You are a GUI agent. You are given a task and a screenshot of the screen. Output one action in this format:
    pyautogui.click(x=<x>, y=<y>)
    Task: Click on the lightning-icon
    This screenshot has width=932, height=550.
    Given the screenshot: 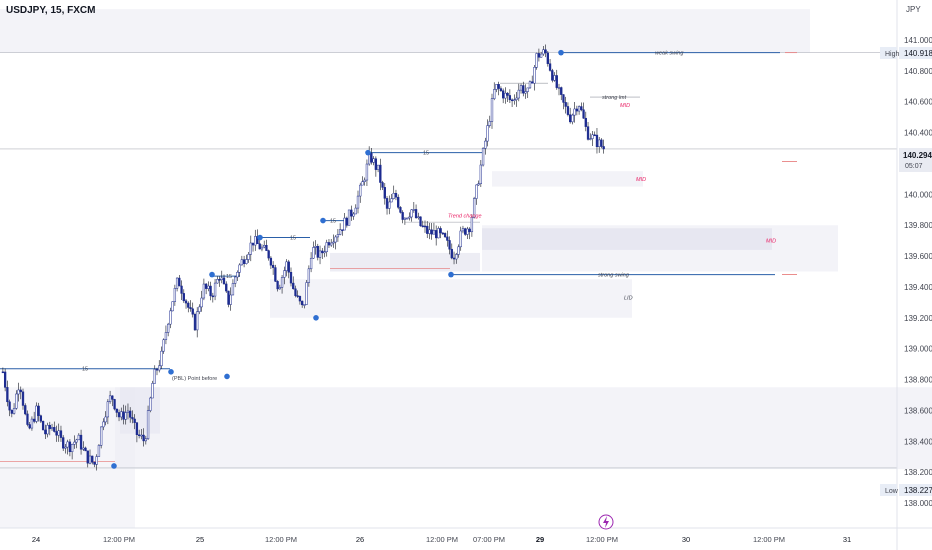 What is the action you would take?
    pyautogui.click(x=606, y=522)
    